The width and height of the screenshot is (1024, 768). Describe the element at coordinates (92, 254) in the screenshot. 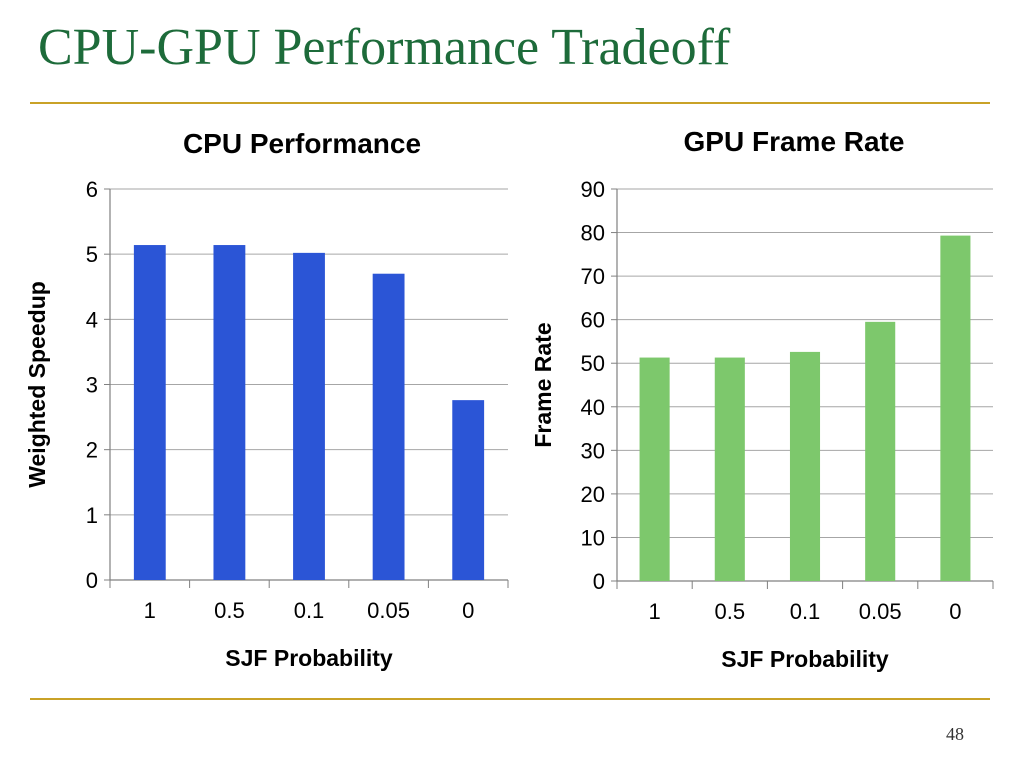

I see `cpu-y-tick-label: 5` at that location.